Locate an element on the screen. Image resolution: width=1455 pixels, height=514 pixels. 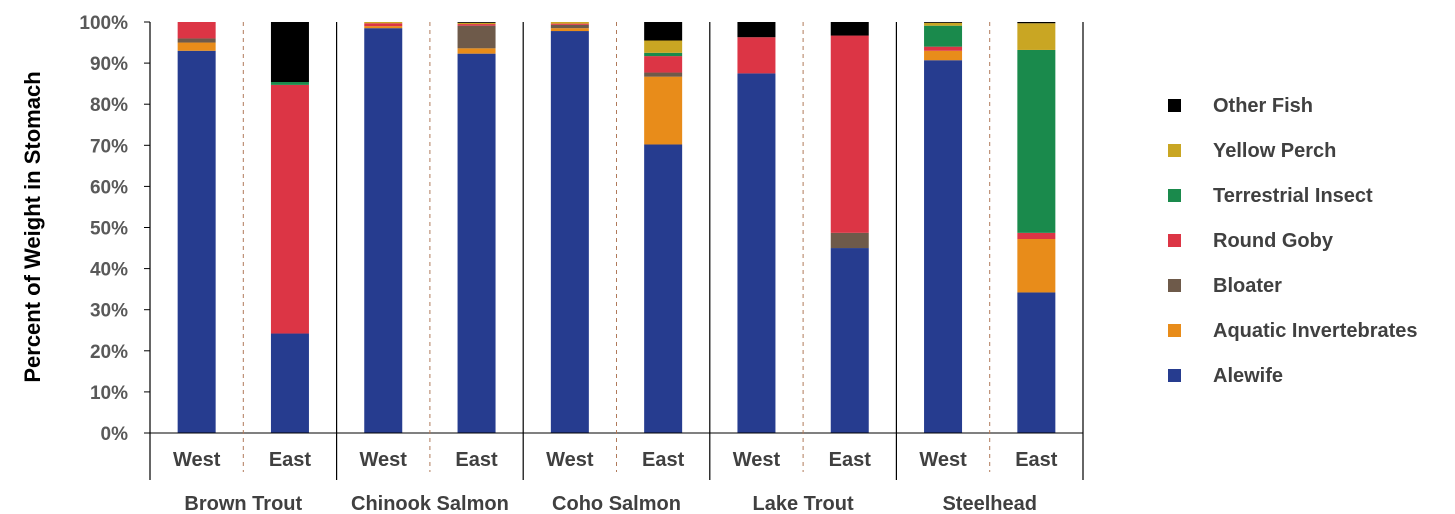
y-axis-label: Percent of Weight in Stomach is located at coordinates (32, 226).